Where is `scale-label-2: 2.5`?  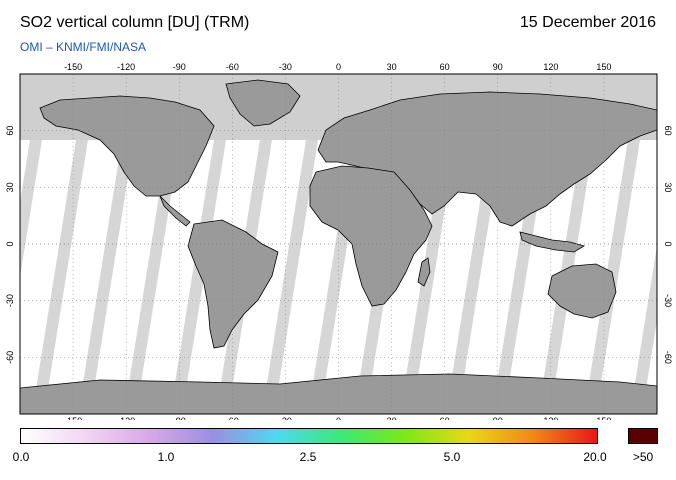
scale-label-2: 2.5 is located at coordinates (308, 457).